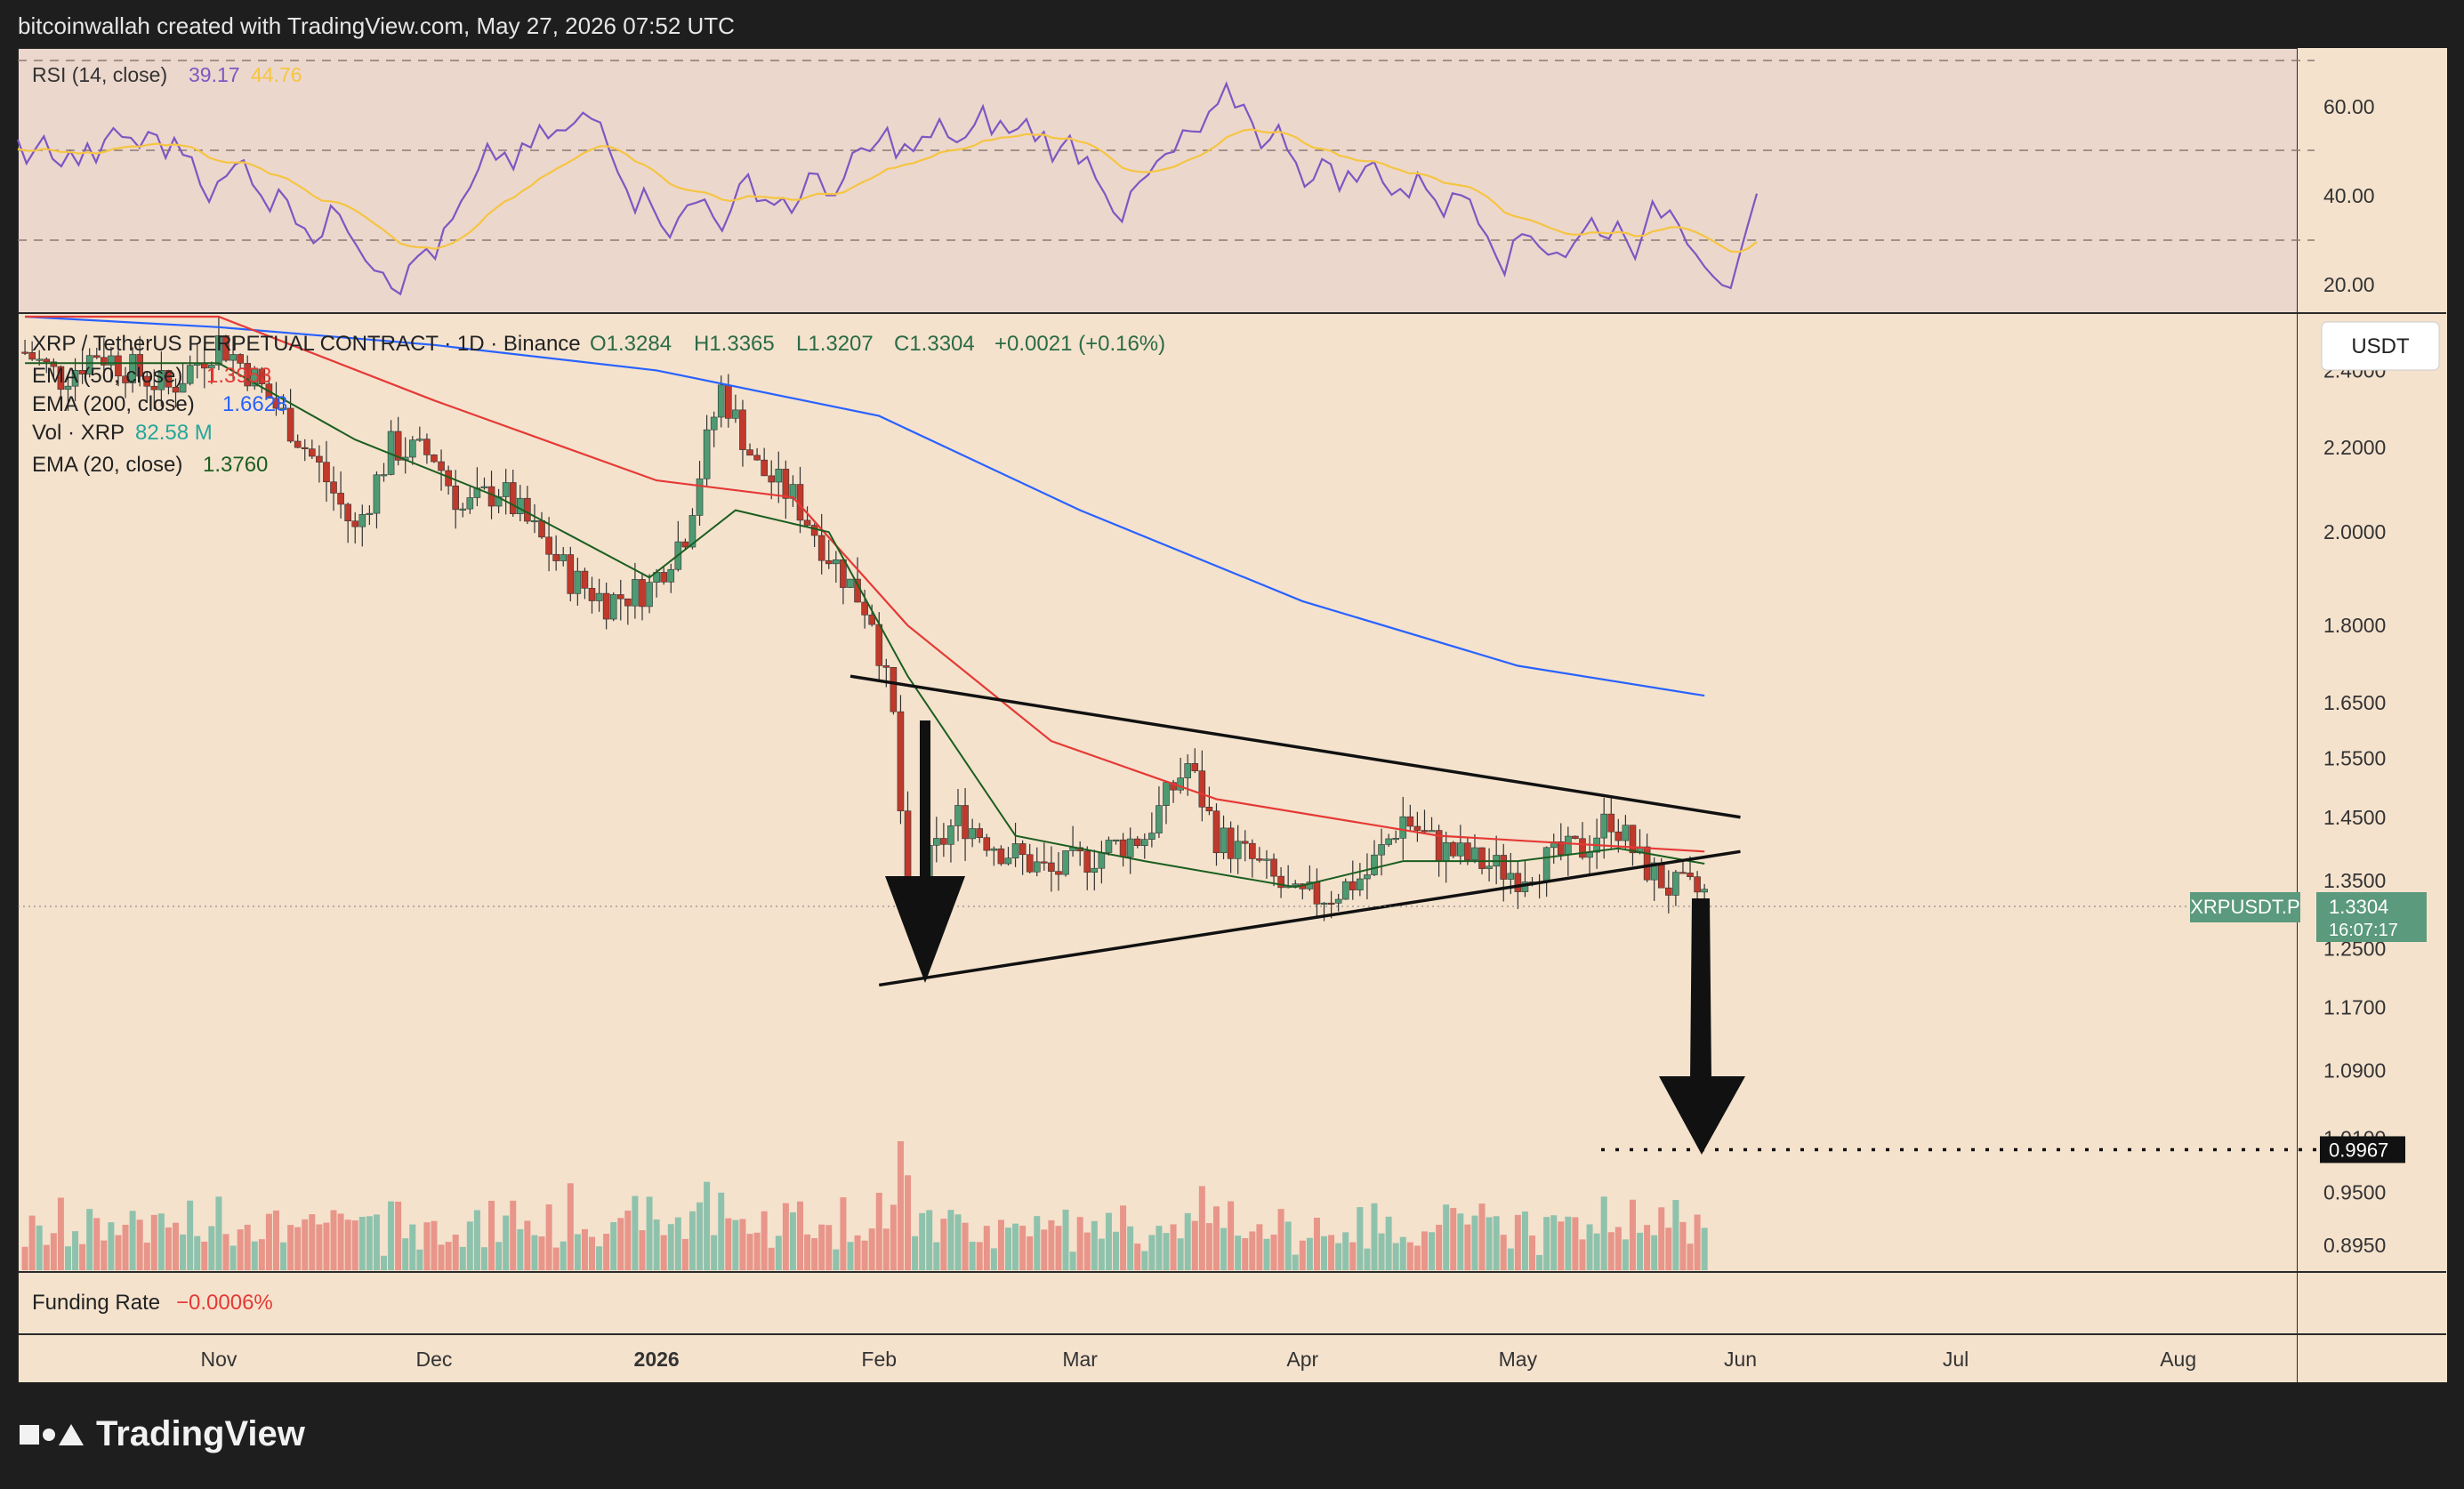 This screenshot has height=1489, width=2464. Describe the element at coordinates (276, 74) in the screenshot. I see `rsi-ma-value: 44.76` at that location.